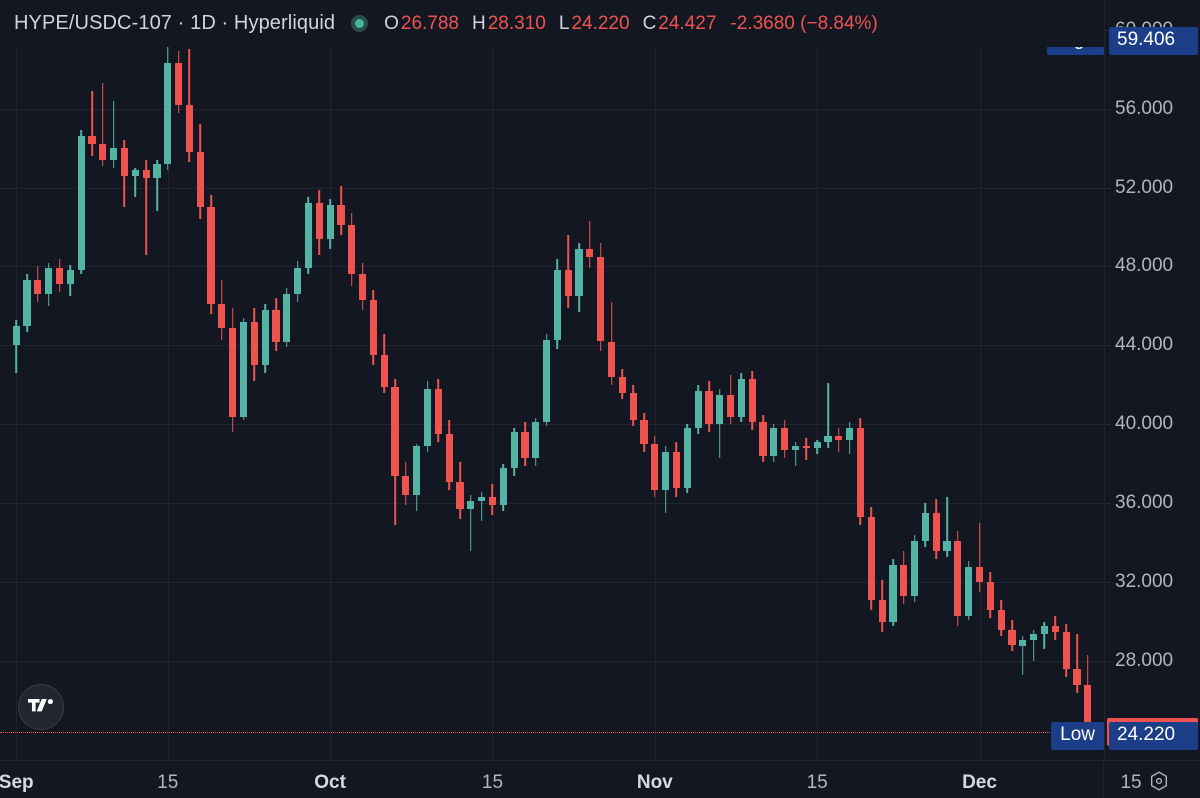  I want to click on time-axis-tick: Nov, so click(654, 782).